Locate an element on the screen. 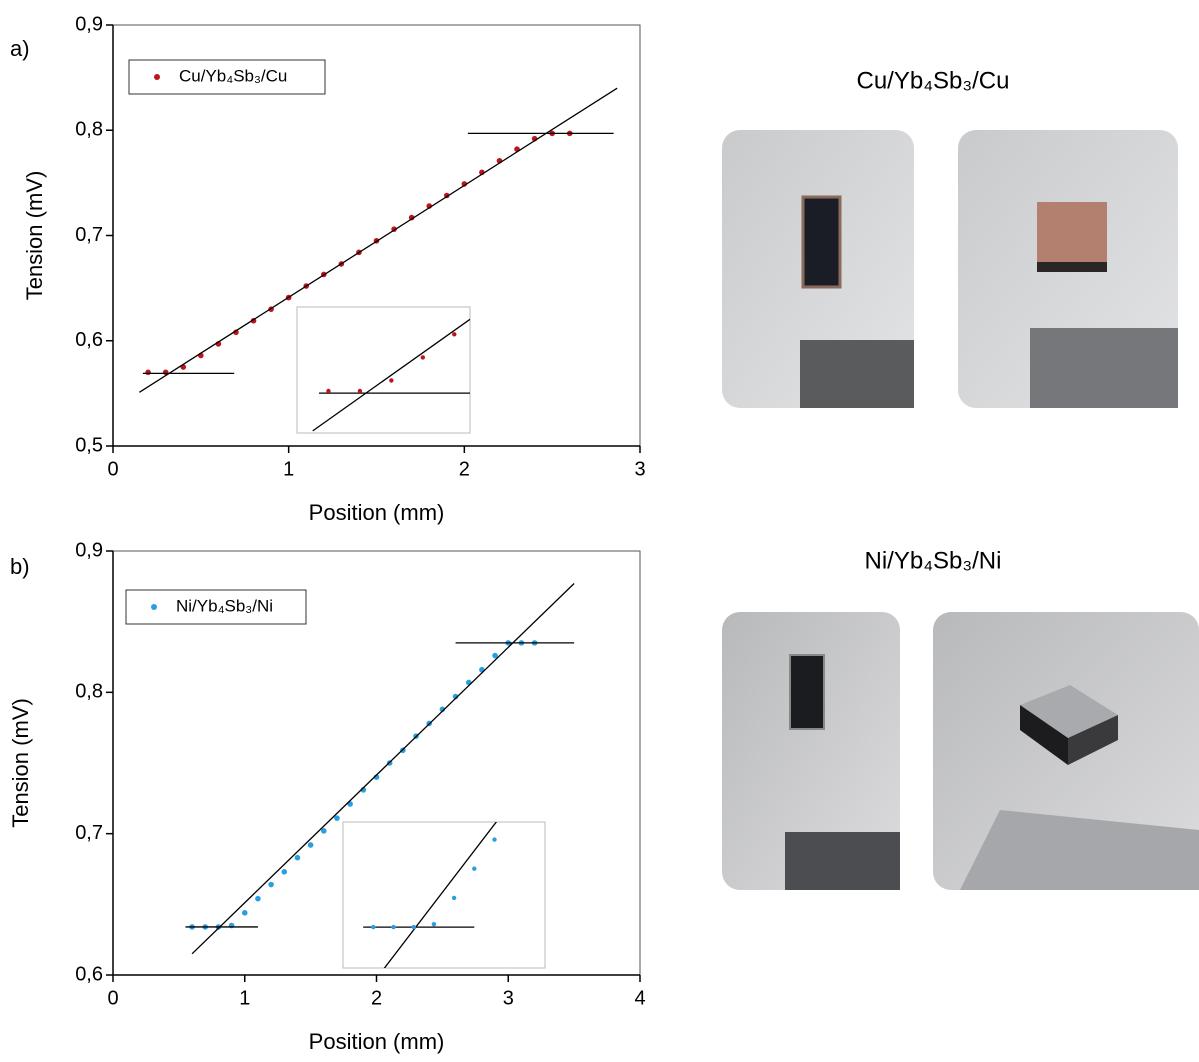  x-tick-label: 4 is located at coordinates (639, 998).